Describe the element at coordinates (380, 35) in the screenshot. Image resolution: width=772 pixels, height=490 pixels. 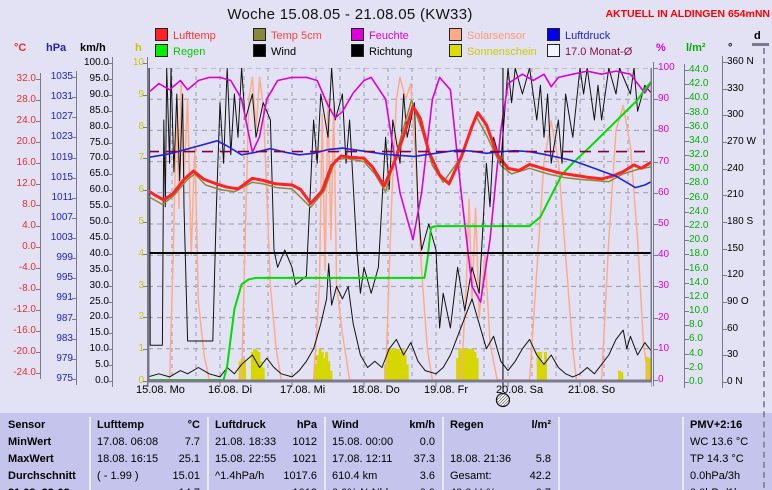
I see `legend-item: Feuchte` at that location.